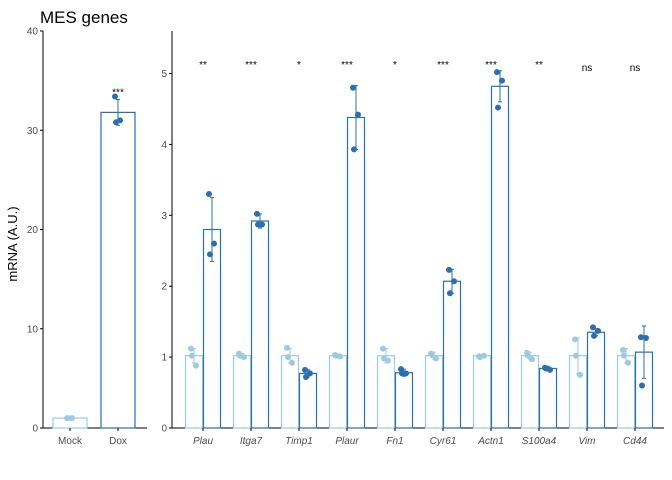  I want to click on x-tick-label: Mock, so click(70, 441).